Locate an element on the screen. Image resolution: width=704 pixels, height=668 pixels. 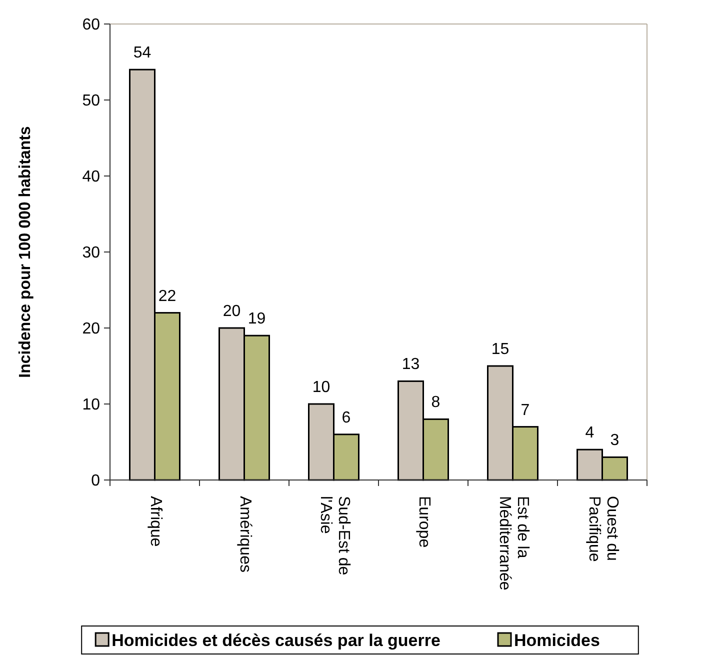
data-label: 54 is located at coordinates (142, 53).